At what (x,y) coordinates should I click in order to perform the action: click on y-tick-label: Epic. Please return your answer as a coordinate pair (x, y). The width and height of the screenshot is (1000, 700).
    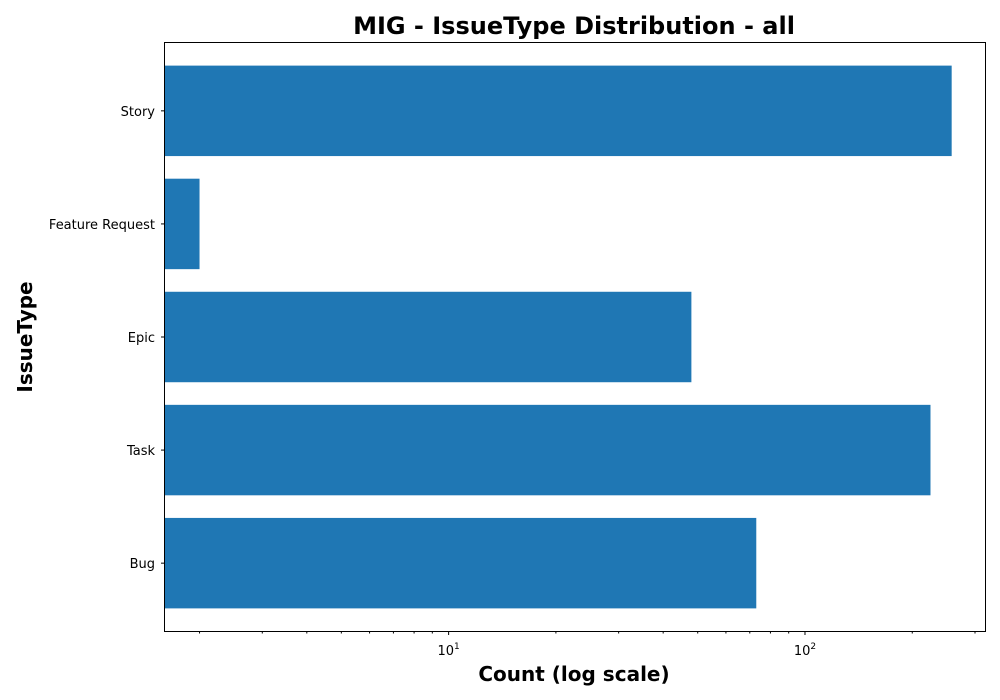
    Looking at the image, I should click on (141, 338).